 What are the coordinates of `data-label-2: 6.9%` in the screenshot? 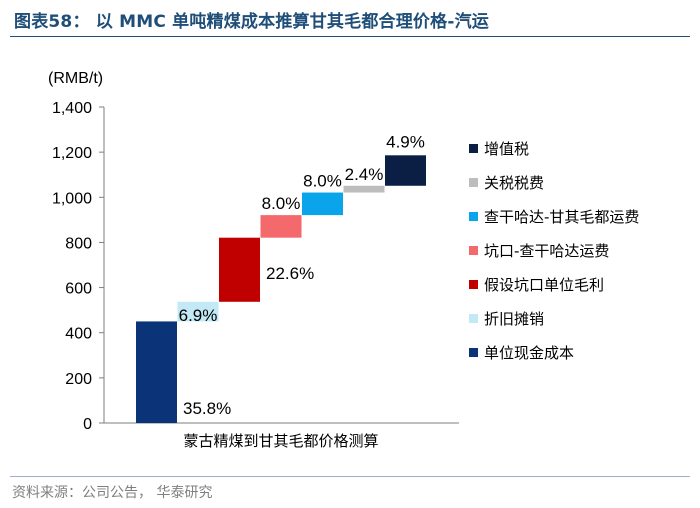 It's located at (198, 315).